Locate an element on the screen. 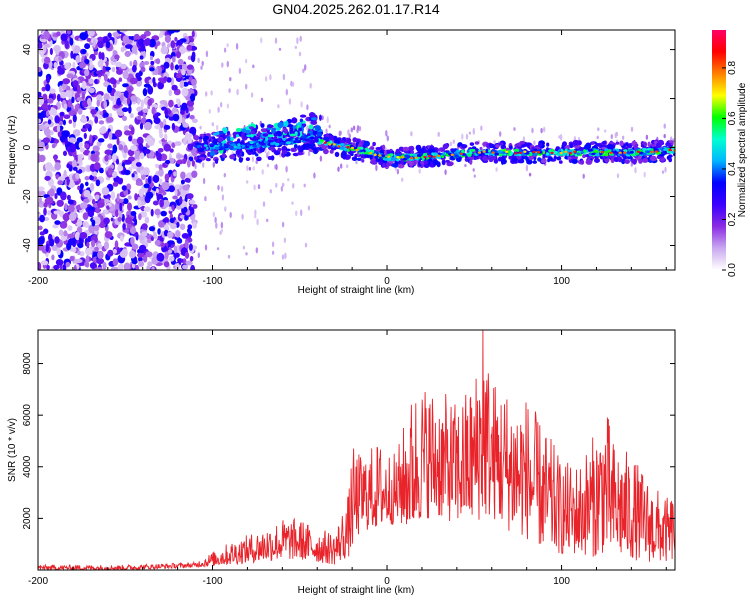 This screenshot has width=750, height=600. colorbar-gradient is located at coordinates (719, 150).